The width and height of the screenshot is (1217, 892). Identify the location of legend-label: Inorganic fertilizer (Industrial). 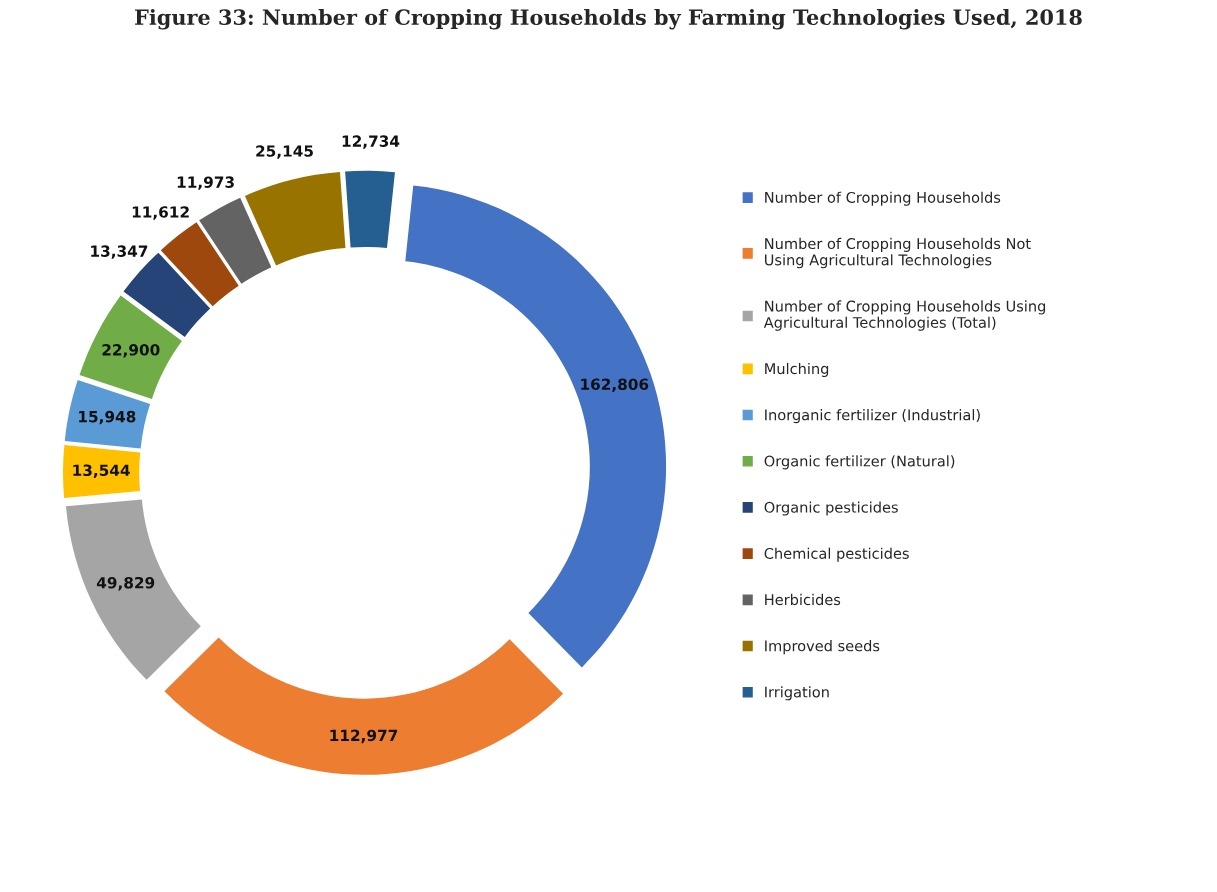
(872, 416).